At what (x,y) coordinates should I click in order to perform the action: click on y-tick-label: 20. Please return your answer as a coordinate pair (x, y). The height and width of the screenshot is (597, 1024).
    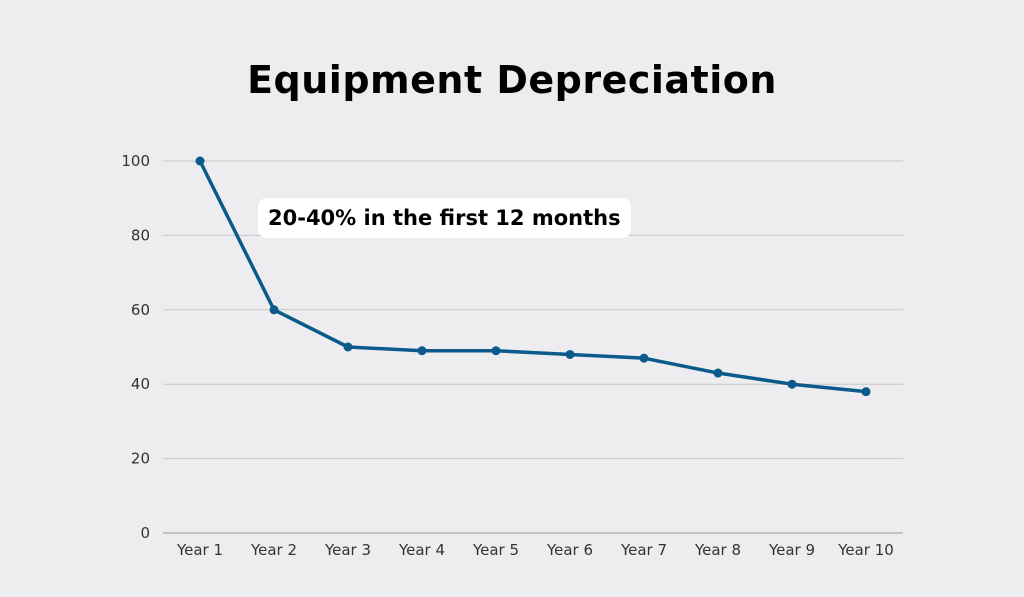
    Looking at the image, I should click on (140, 459).